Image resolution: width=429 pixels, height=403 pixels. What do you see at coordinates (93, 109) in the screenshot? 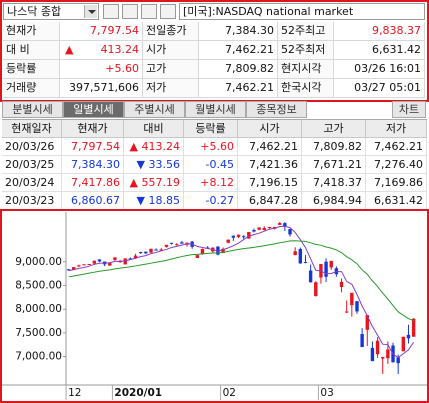
I see `tab: 일별시세` at bounding box center [93, 109].